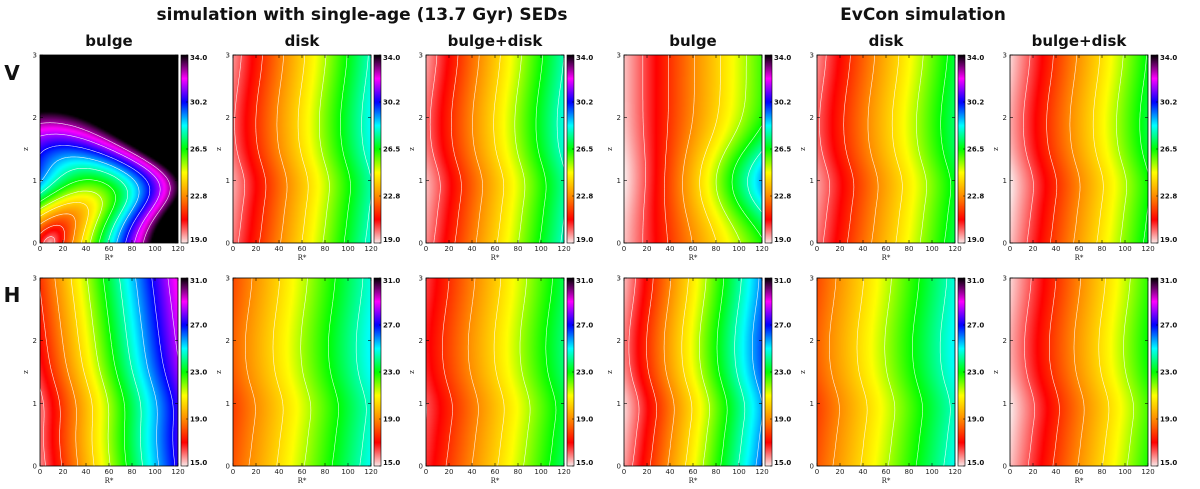 This screenshot has width=1200, height=489. Describe the element at coordinates (306, 372) in the screenshot. I see `contours-g0-h-disk` at that location.